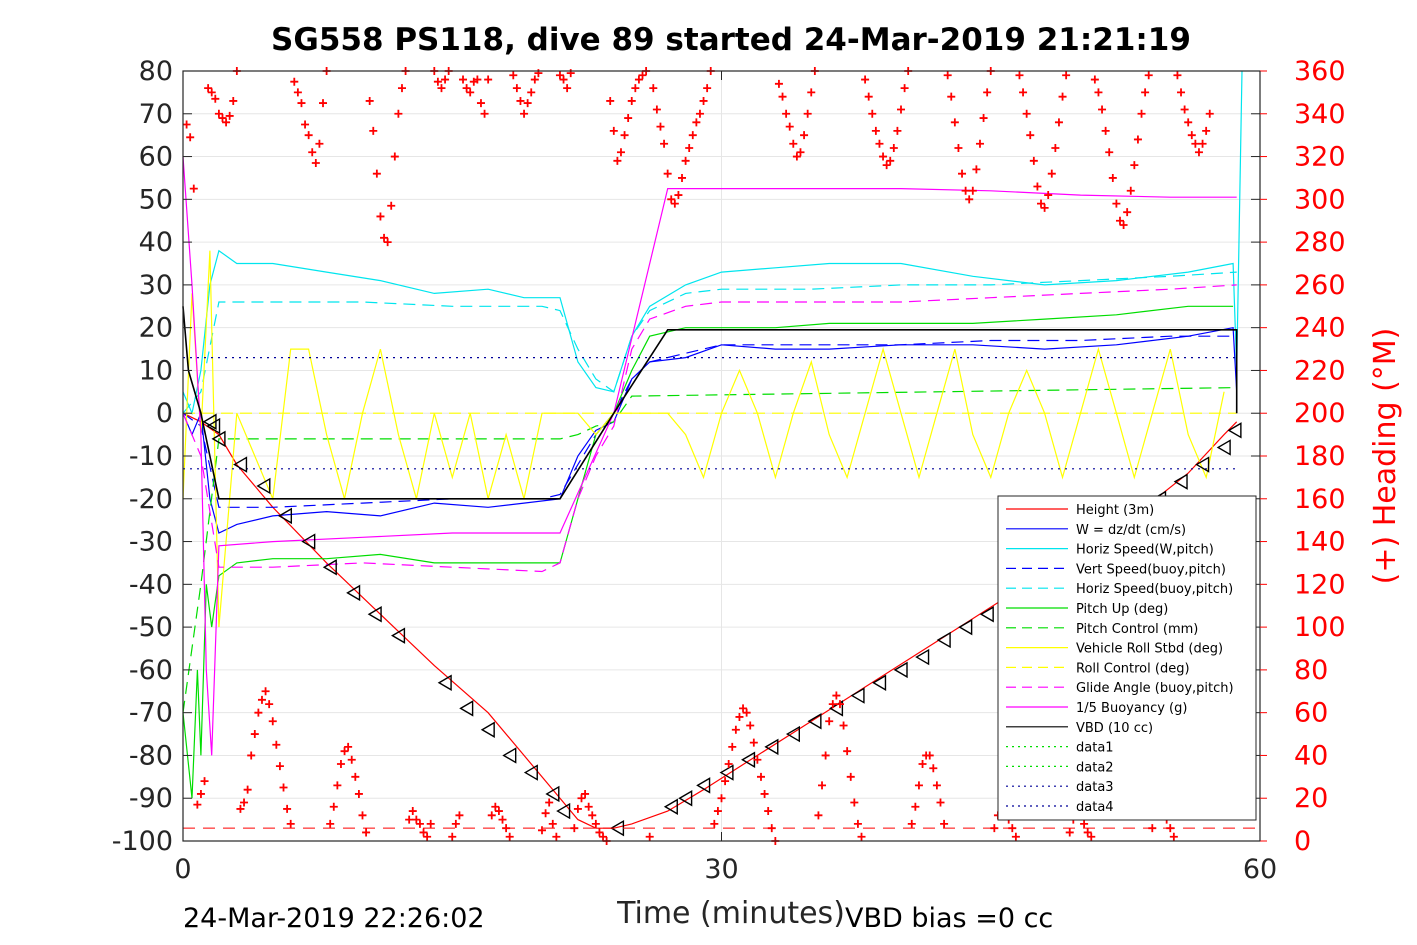 This screenshot has width=1417, height=945. I want to click on y-right-tick-label: 100, so click(1320, 627).